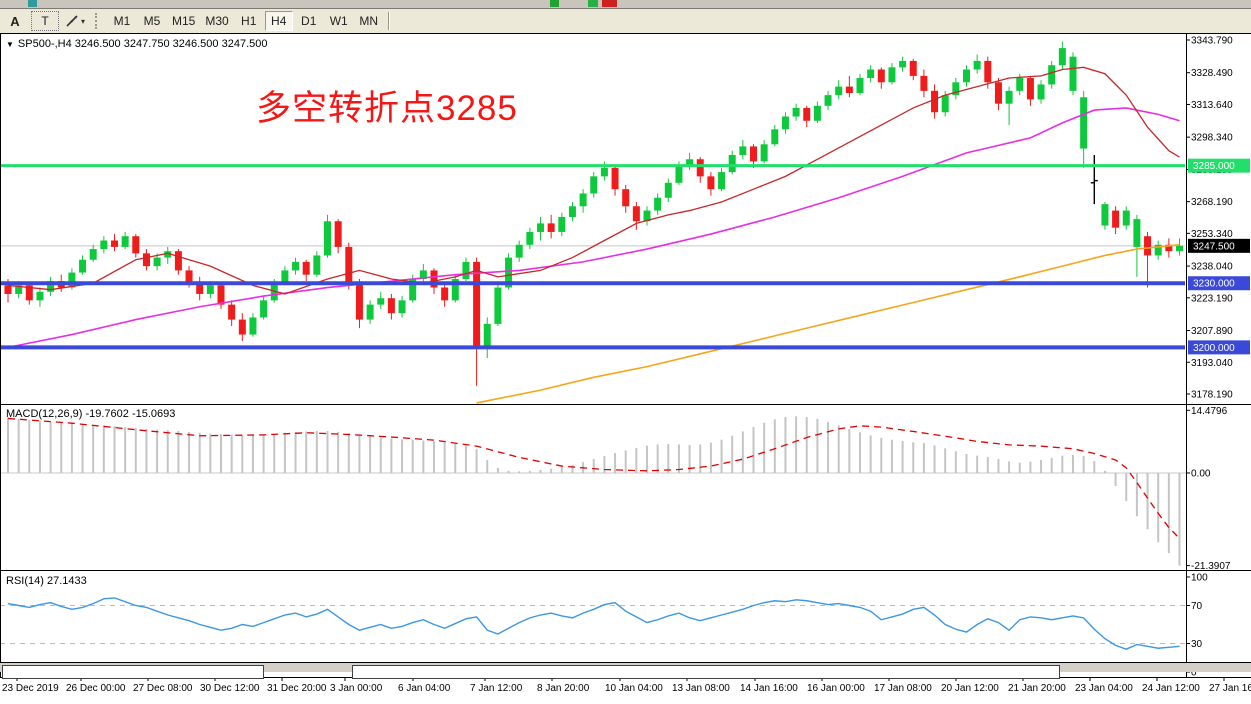  I want to click on svg-text: 3298.340, so click(1212, 138).